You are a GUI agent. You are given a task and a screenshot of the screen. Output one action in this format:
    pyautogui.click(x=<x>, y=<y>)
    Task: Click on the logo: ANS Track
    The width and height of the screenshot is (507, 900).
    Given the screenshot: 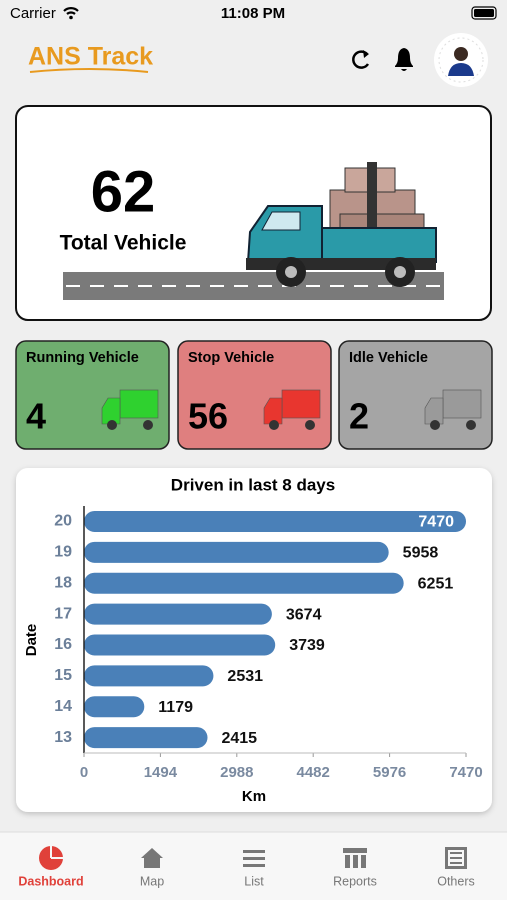 What is the action you would take?
    pyautogui.click(x=90, y=57)
    